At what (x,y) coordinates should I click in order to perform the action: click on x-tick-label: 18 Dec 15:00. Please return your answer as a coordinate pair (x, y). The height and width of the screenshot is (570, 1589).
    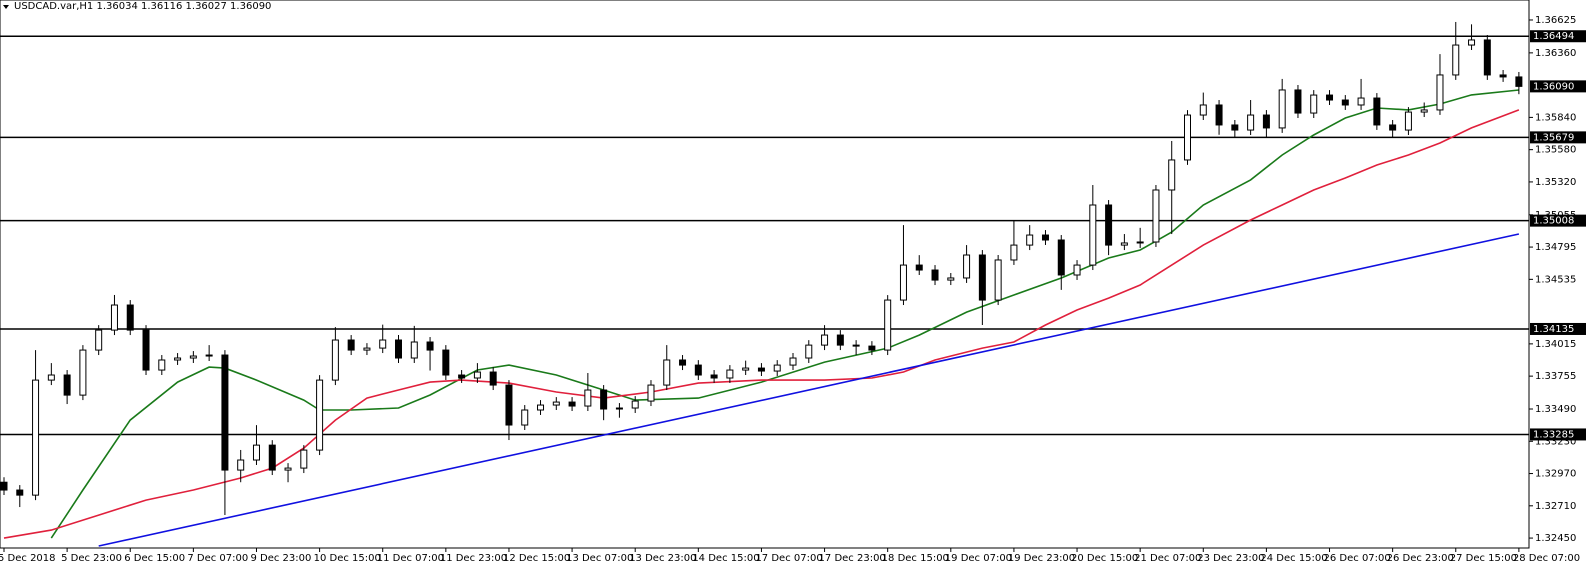
    Looking at the image, I should click on (915, 558).